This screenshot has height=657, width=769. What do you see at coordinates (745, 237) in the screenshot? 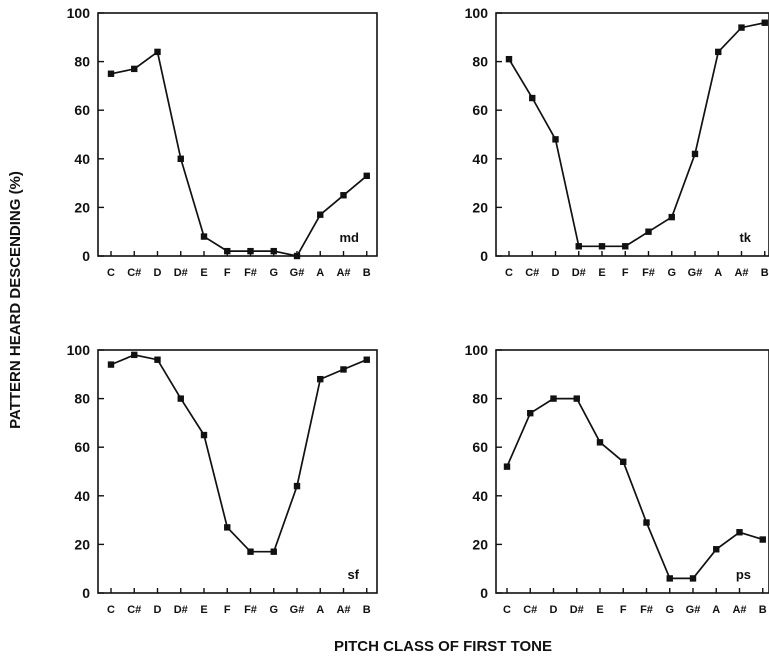
I see `subject-label: tk` at bounding box center [745, 237].